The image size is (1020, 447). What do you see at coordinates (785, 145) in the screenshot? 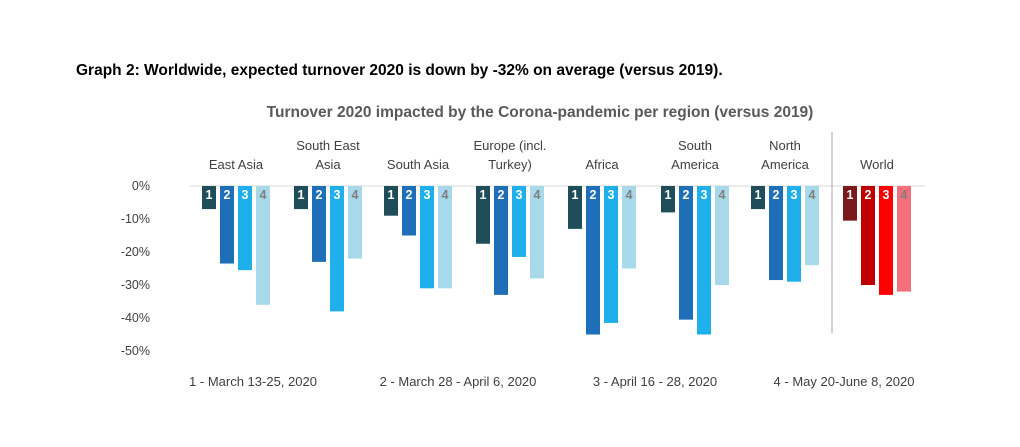
I see `region-label: North` at bounding box center [785, 145].